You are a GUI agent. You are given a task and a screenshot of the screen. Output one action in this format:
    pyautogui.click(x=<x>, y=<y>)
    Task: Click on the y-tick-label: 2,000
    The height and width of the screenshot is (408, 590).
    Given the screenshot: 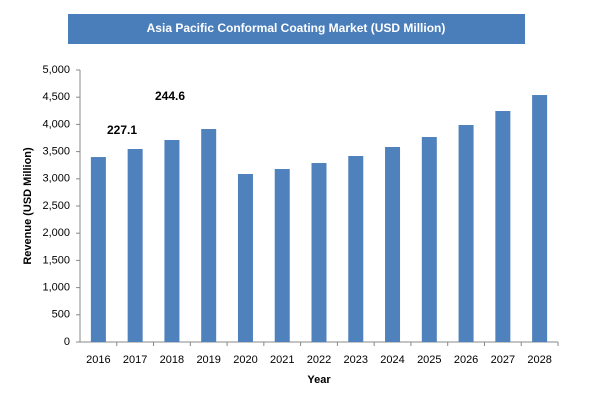 What is the action you would take?
    pyautogui.click(x=56, y=233)
    